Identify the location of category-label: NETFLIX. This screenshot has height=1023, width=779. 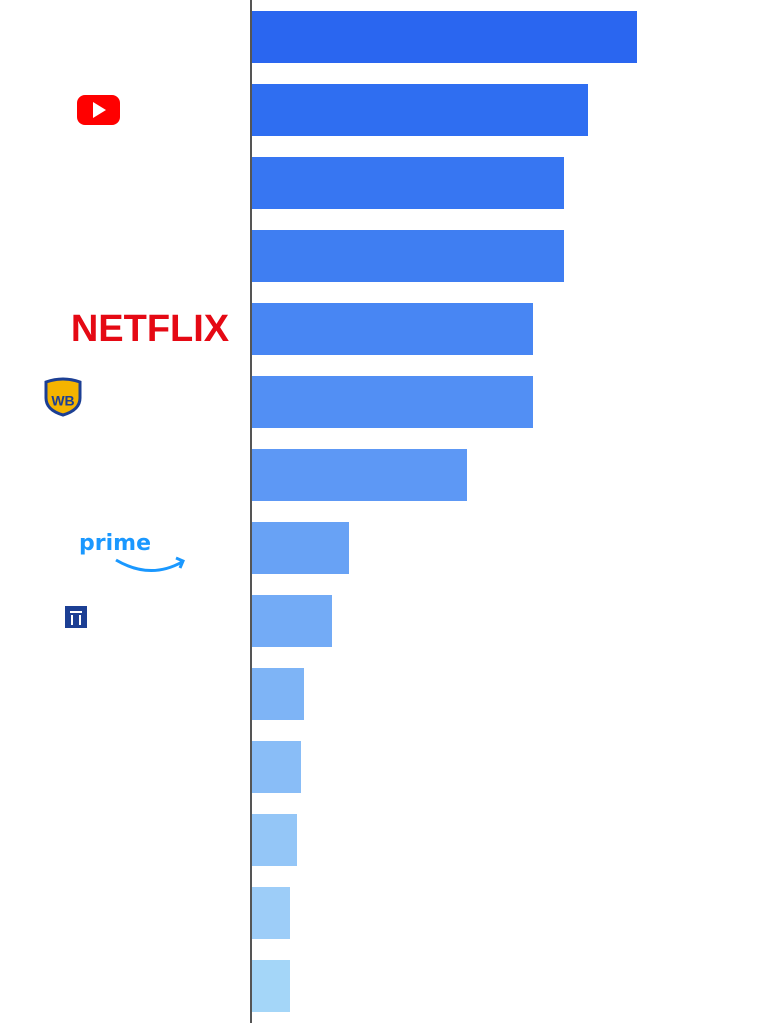
(150, 329).